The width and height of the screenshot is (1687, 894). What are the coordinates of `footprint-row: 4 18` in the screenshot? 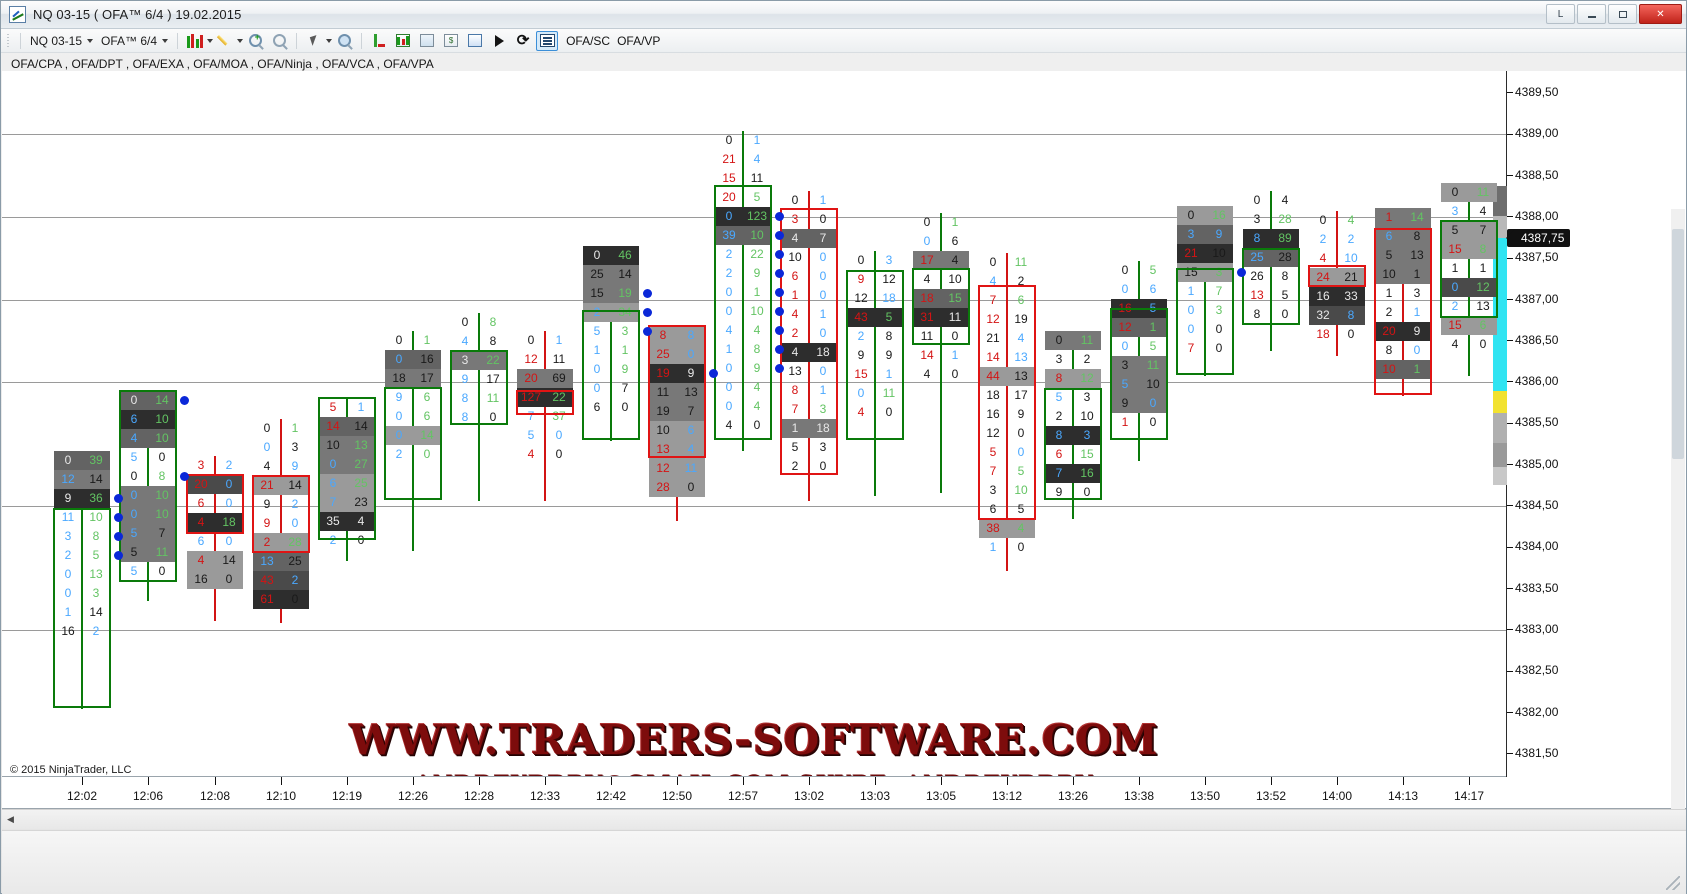 It's located at (215, 522).